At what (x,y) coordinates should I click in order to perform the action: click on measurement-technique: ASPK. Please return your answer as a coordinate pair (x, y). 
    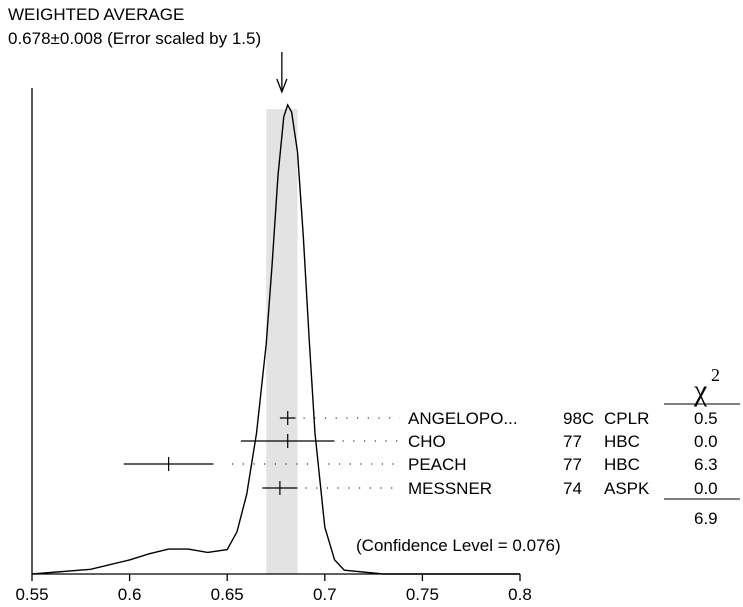
    Looking at the image, I should click on (627, 488).